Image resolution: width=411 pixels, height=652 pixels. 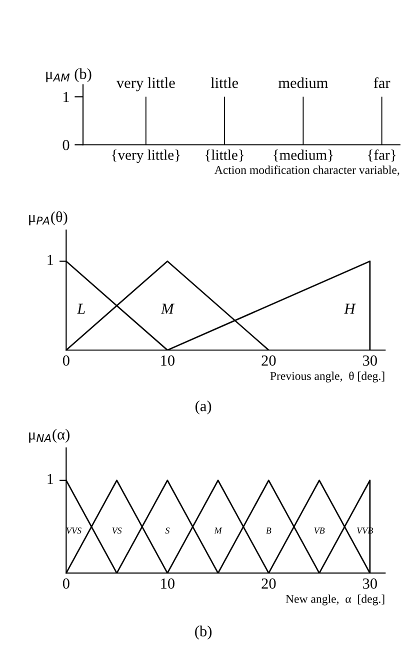 What do you see at coordinates (204, 407) in the screenshot?
I see `text: (a)` at bounding box center [204, 407].